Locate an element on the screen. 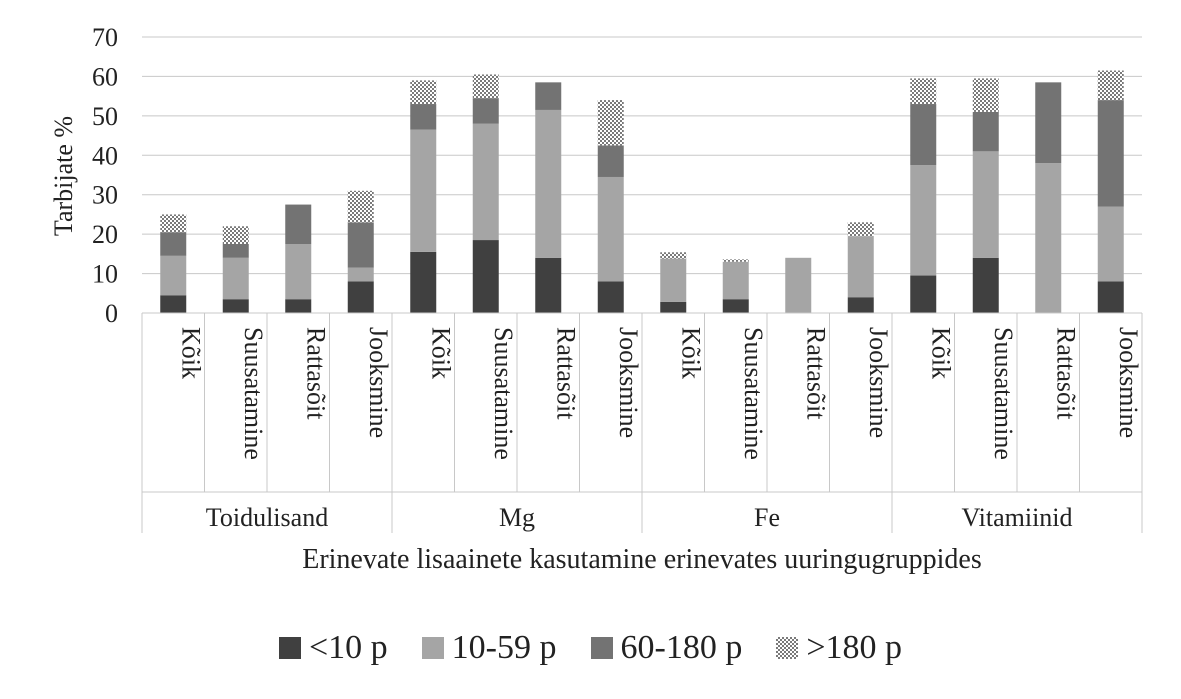 The width and height of the screenshot is (1181, 699). group-label: Fe is located at coordinates (767, 517).